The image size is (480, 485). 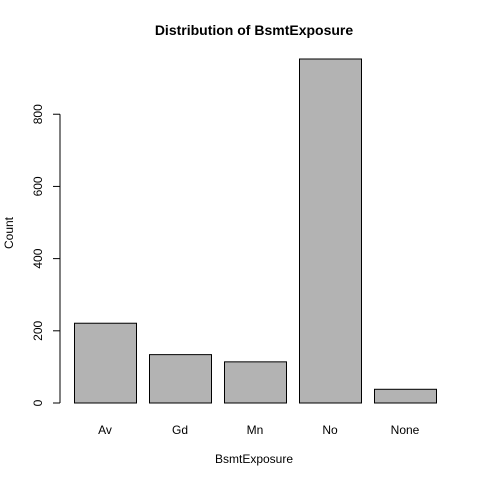 What do you see at coordinates (9, 232) in the screenshot?
I see `y-axis-label: Count` at bounding box center [9, 232].